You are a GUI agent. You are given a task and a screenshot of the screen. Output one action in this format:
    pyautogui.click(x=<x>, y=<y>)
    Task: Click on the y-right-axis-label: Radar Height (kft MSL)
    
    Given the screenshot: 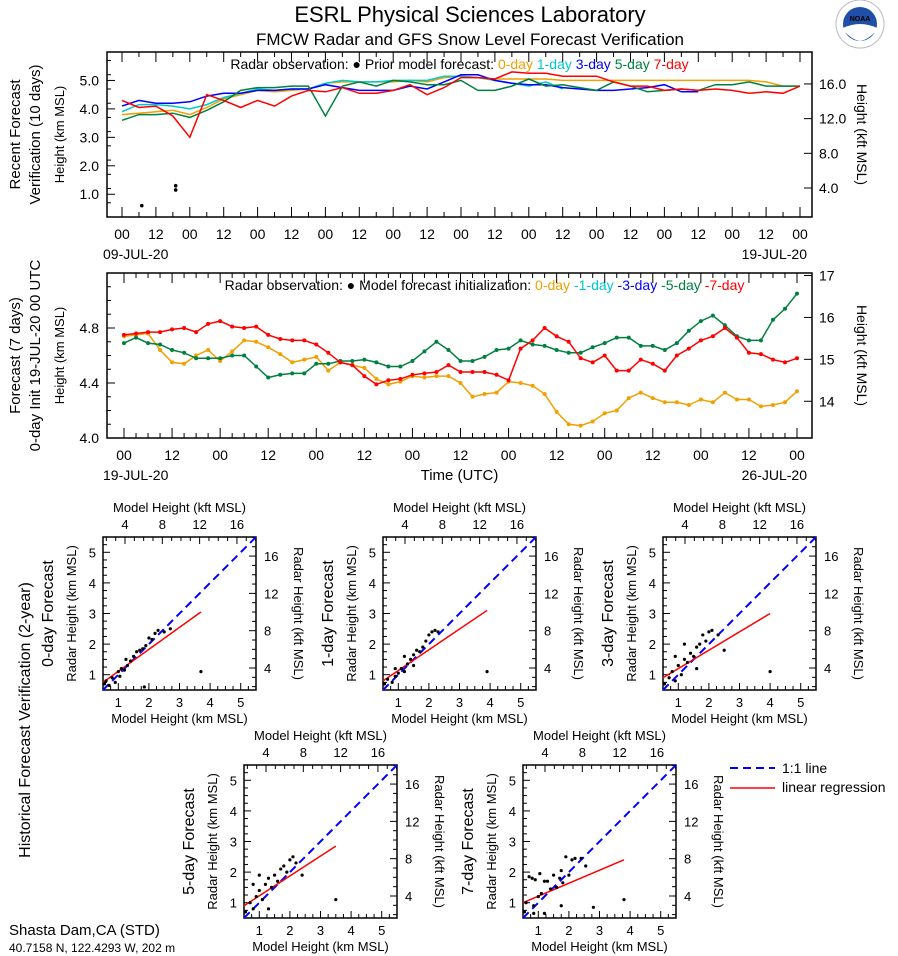 What is the action you would take?
    pyautogui.click(x=718, y=841)
    